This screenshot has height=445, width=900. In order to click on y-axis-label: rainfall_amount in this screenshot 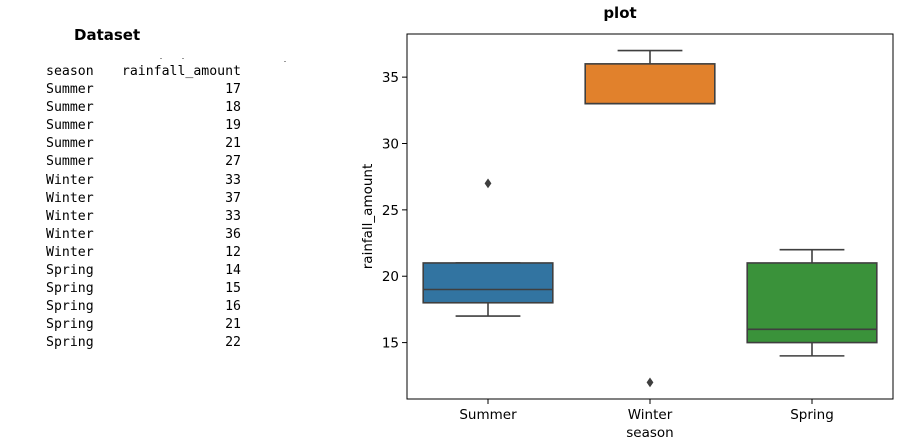, I will do `click(368, 217)`.